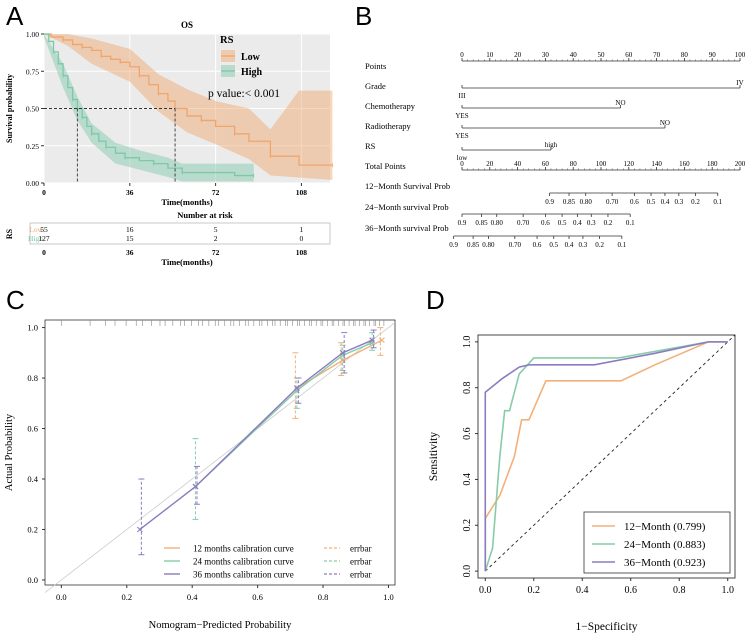 The height and width of the screenshot is (635, 746). Describe the element at coordinates (44, 229) in the screenshot. I see `risk-count: 55` at that location.